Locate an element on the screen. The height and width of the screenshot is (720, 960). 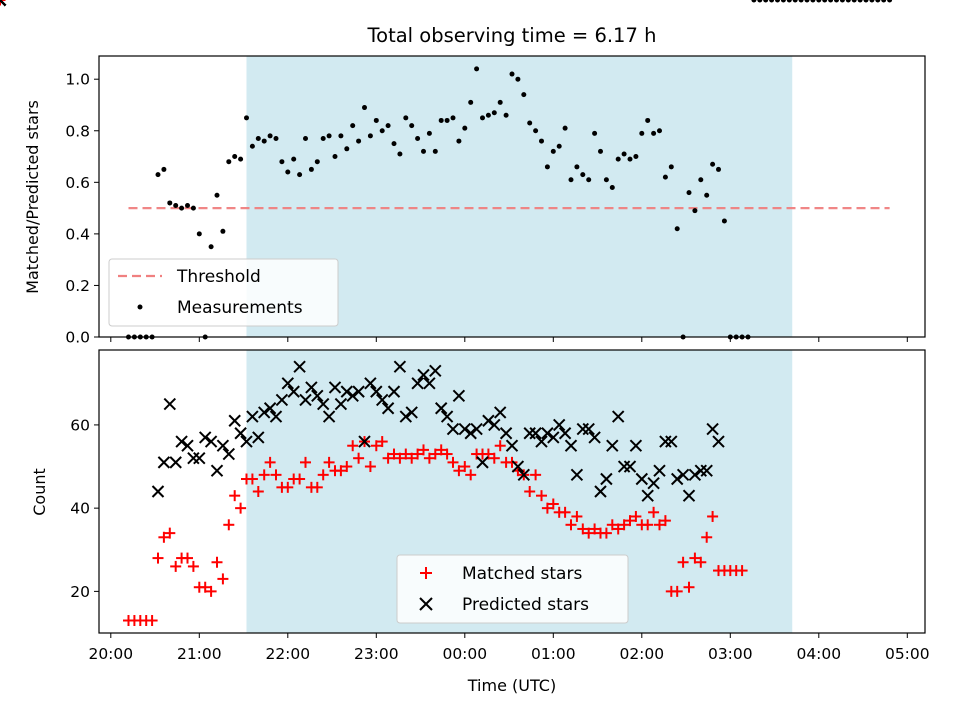
top-ytick-label: 1.0 is located at coordinates (77, 80).